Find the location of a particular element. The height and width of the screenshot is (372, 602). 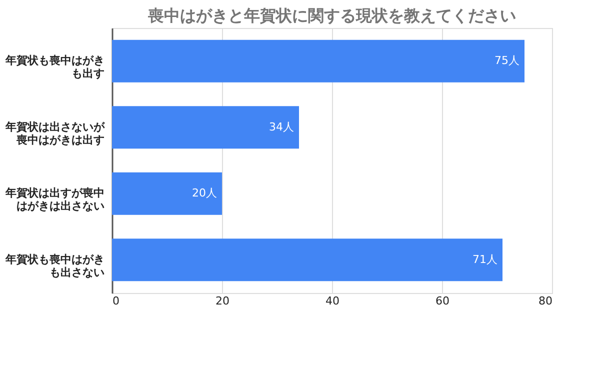

x-tick-label: 60 is located at coordinates (443, 301).